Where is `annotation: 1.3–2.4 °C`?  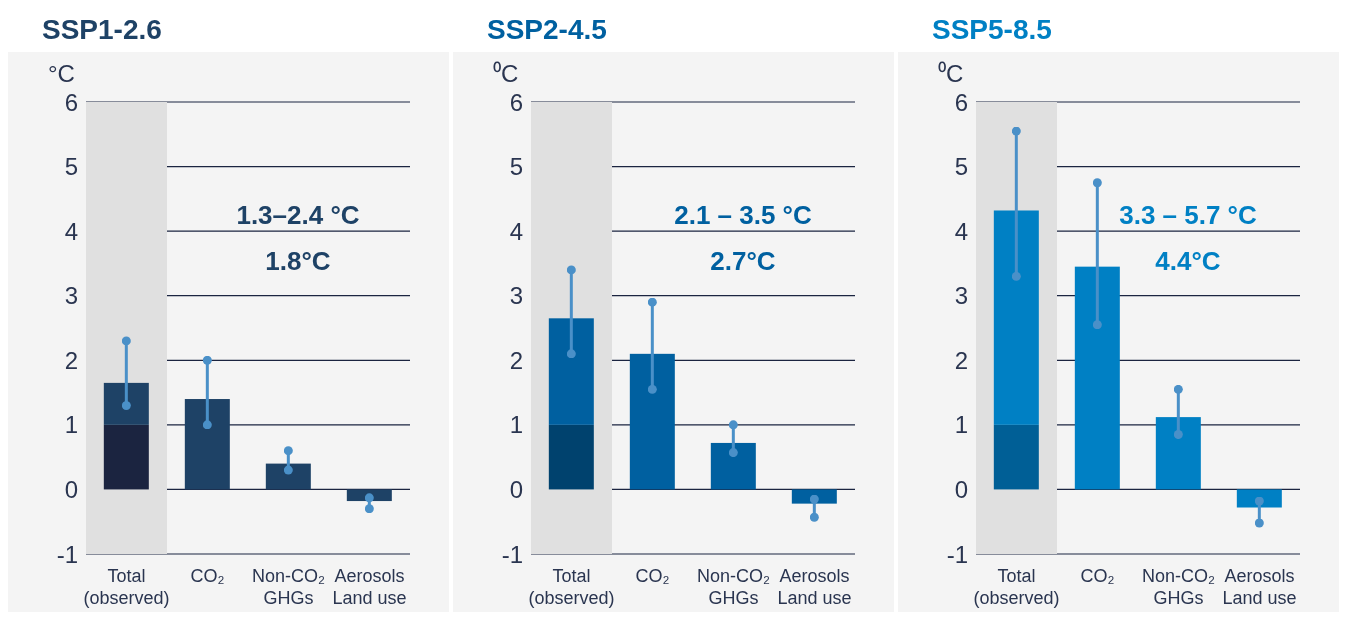 annotation: 1.3–2.4 °C is located at coordinates (298, 215).